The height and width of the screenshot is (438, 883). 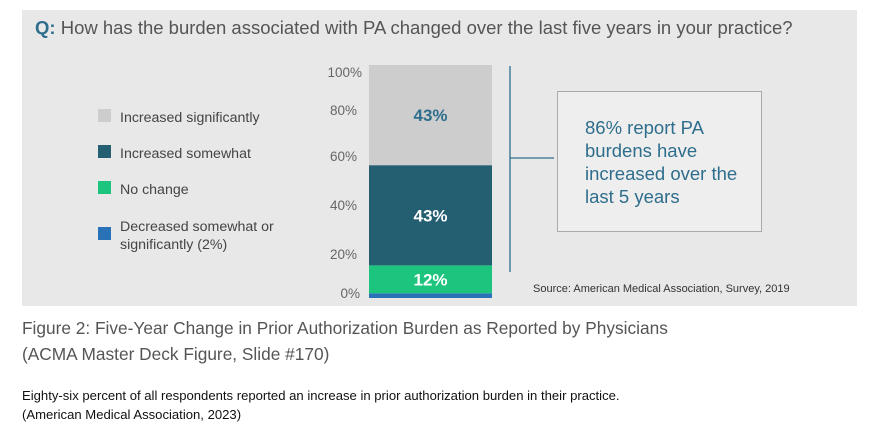 What do you see at coordinates (104, 151) in the screenshot?
I see `legend-swatch-increased-somewhat` at bounding box center [104, 151].